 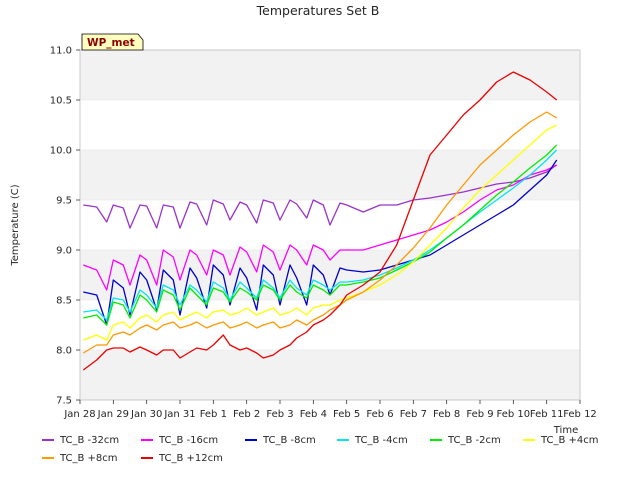 What do you see at coordinates (65, 226) in the screenshot?
I see `y-axis-ticks: 7.5 8.0 8.5 9.0 9.5 10.0 10.5 11.0` at bounding box center [65, 226].